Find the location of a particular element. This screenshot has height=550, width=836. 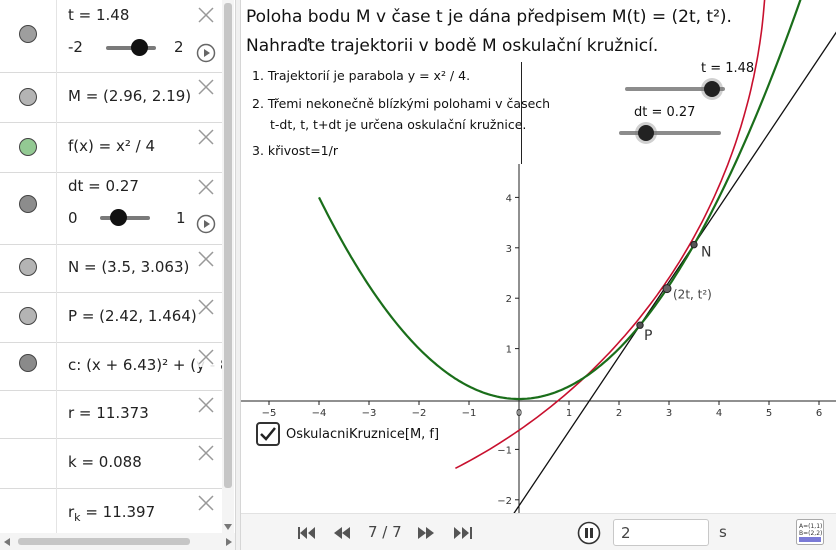

algebra-row-N: N = (3.5, 3.063) is located at coordinates (111, 268).